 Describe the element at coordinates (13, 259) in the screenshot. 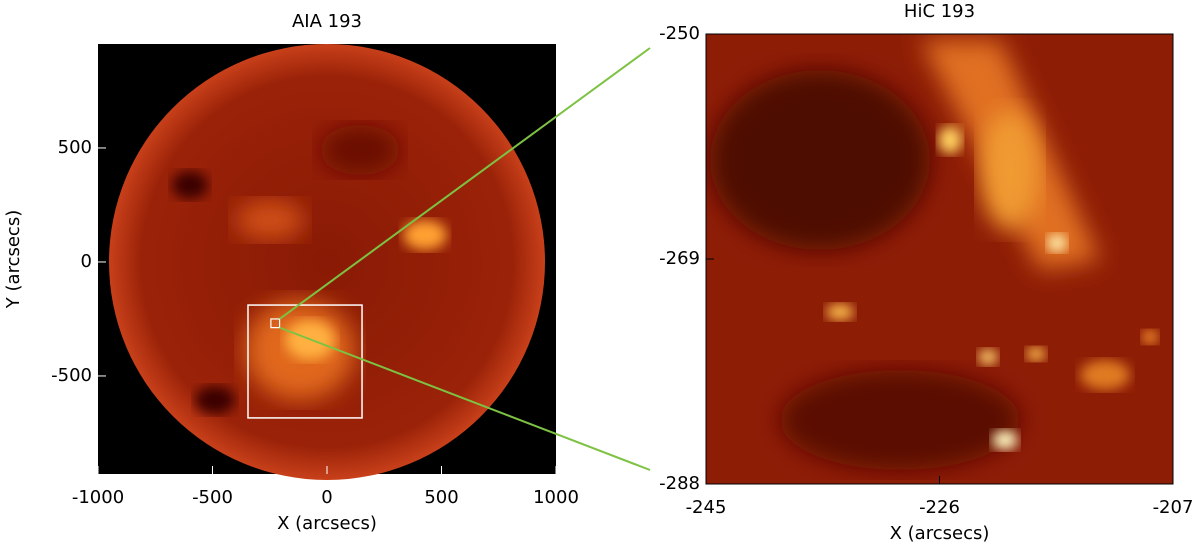

I see `y-axis-label: Y (arcsecs)` at that location.